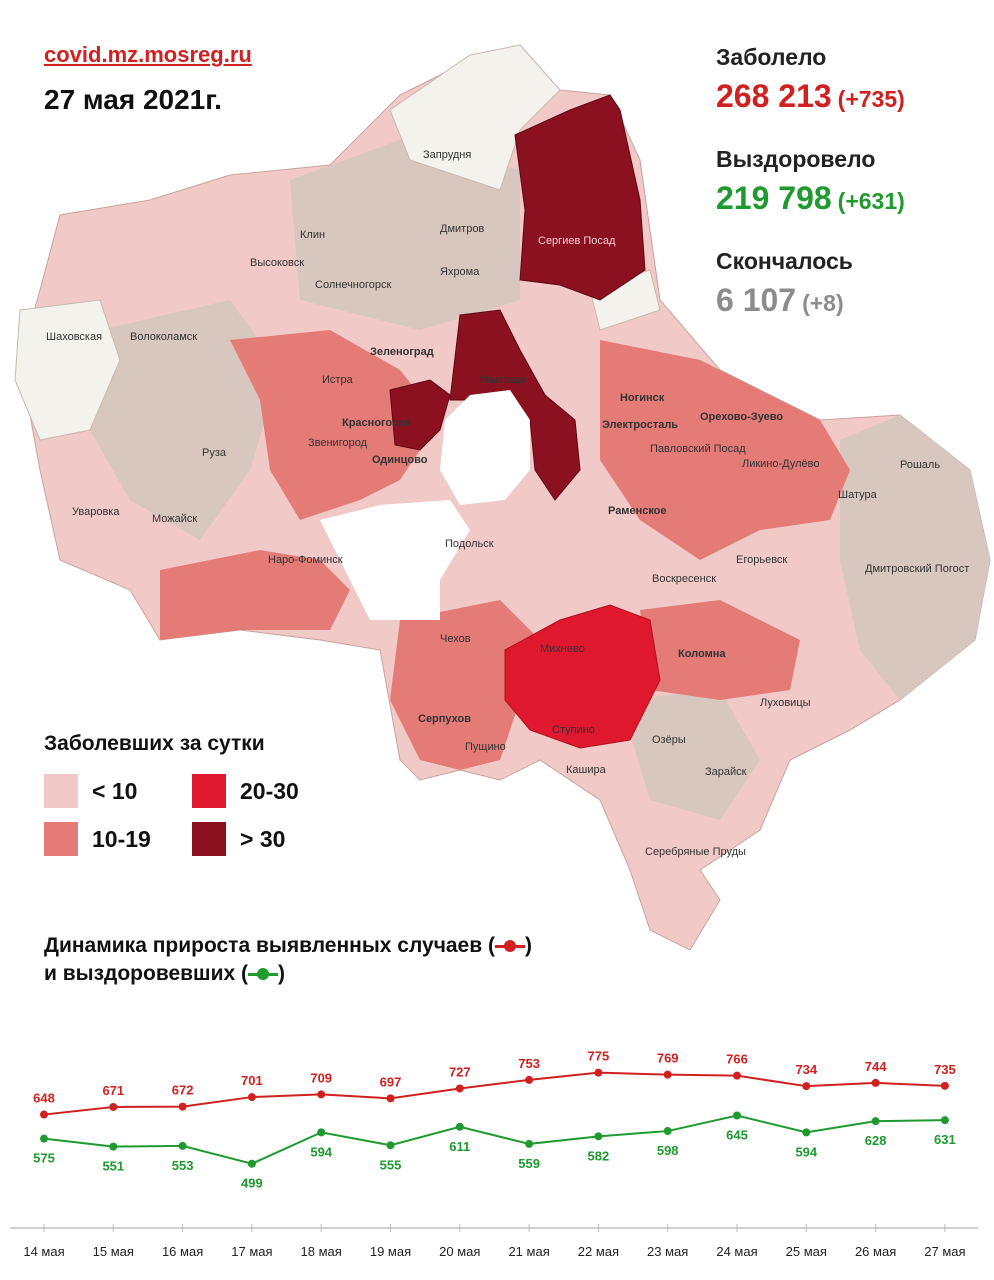 Image resolution: width=994 pixels, height=1280 pixels. Describe the element at coordinates (263, 838) in the screenshot. I see `legend-label-gt30: > 30` at that location.